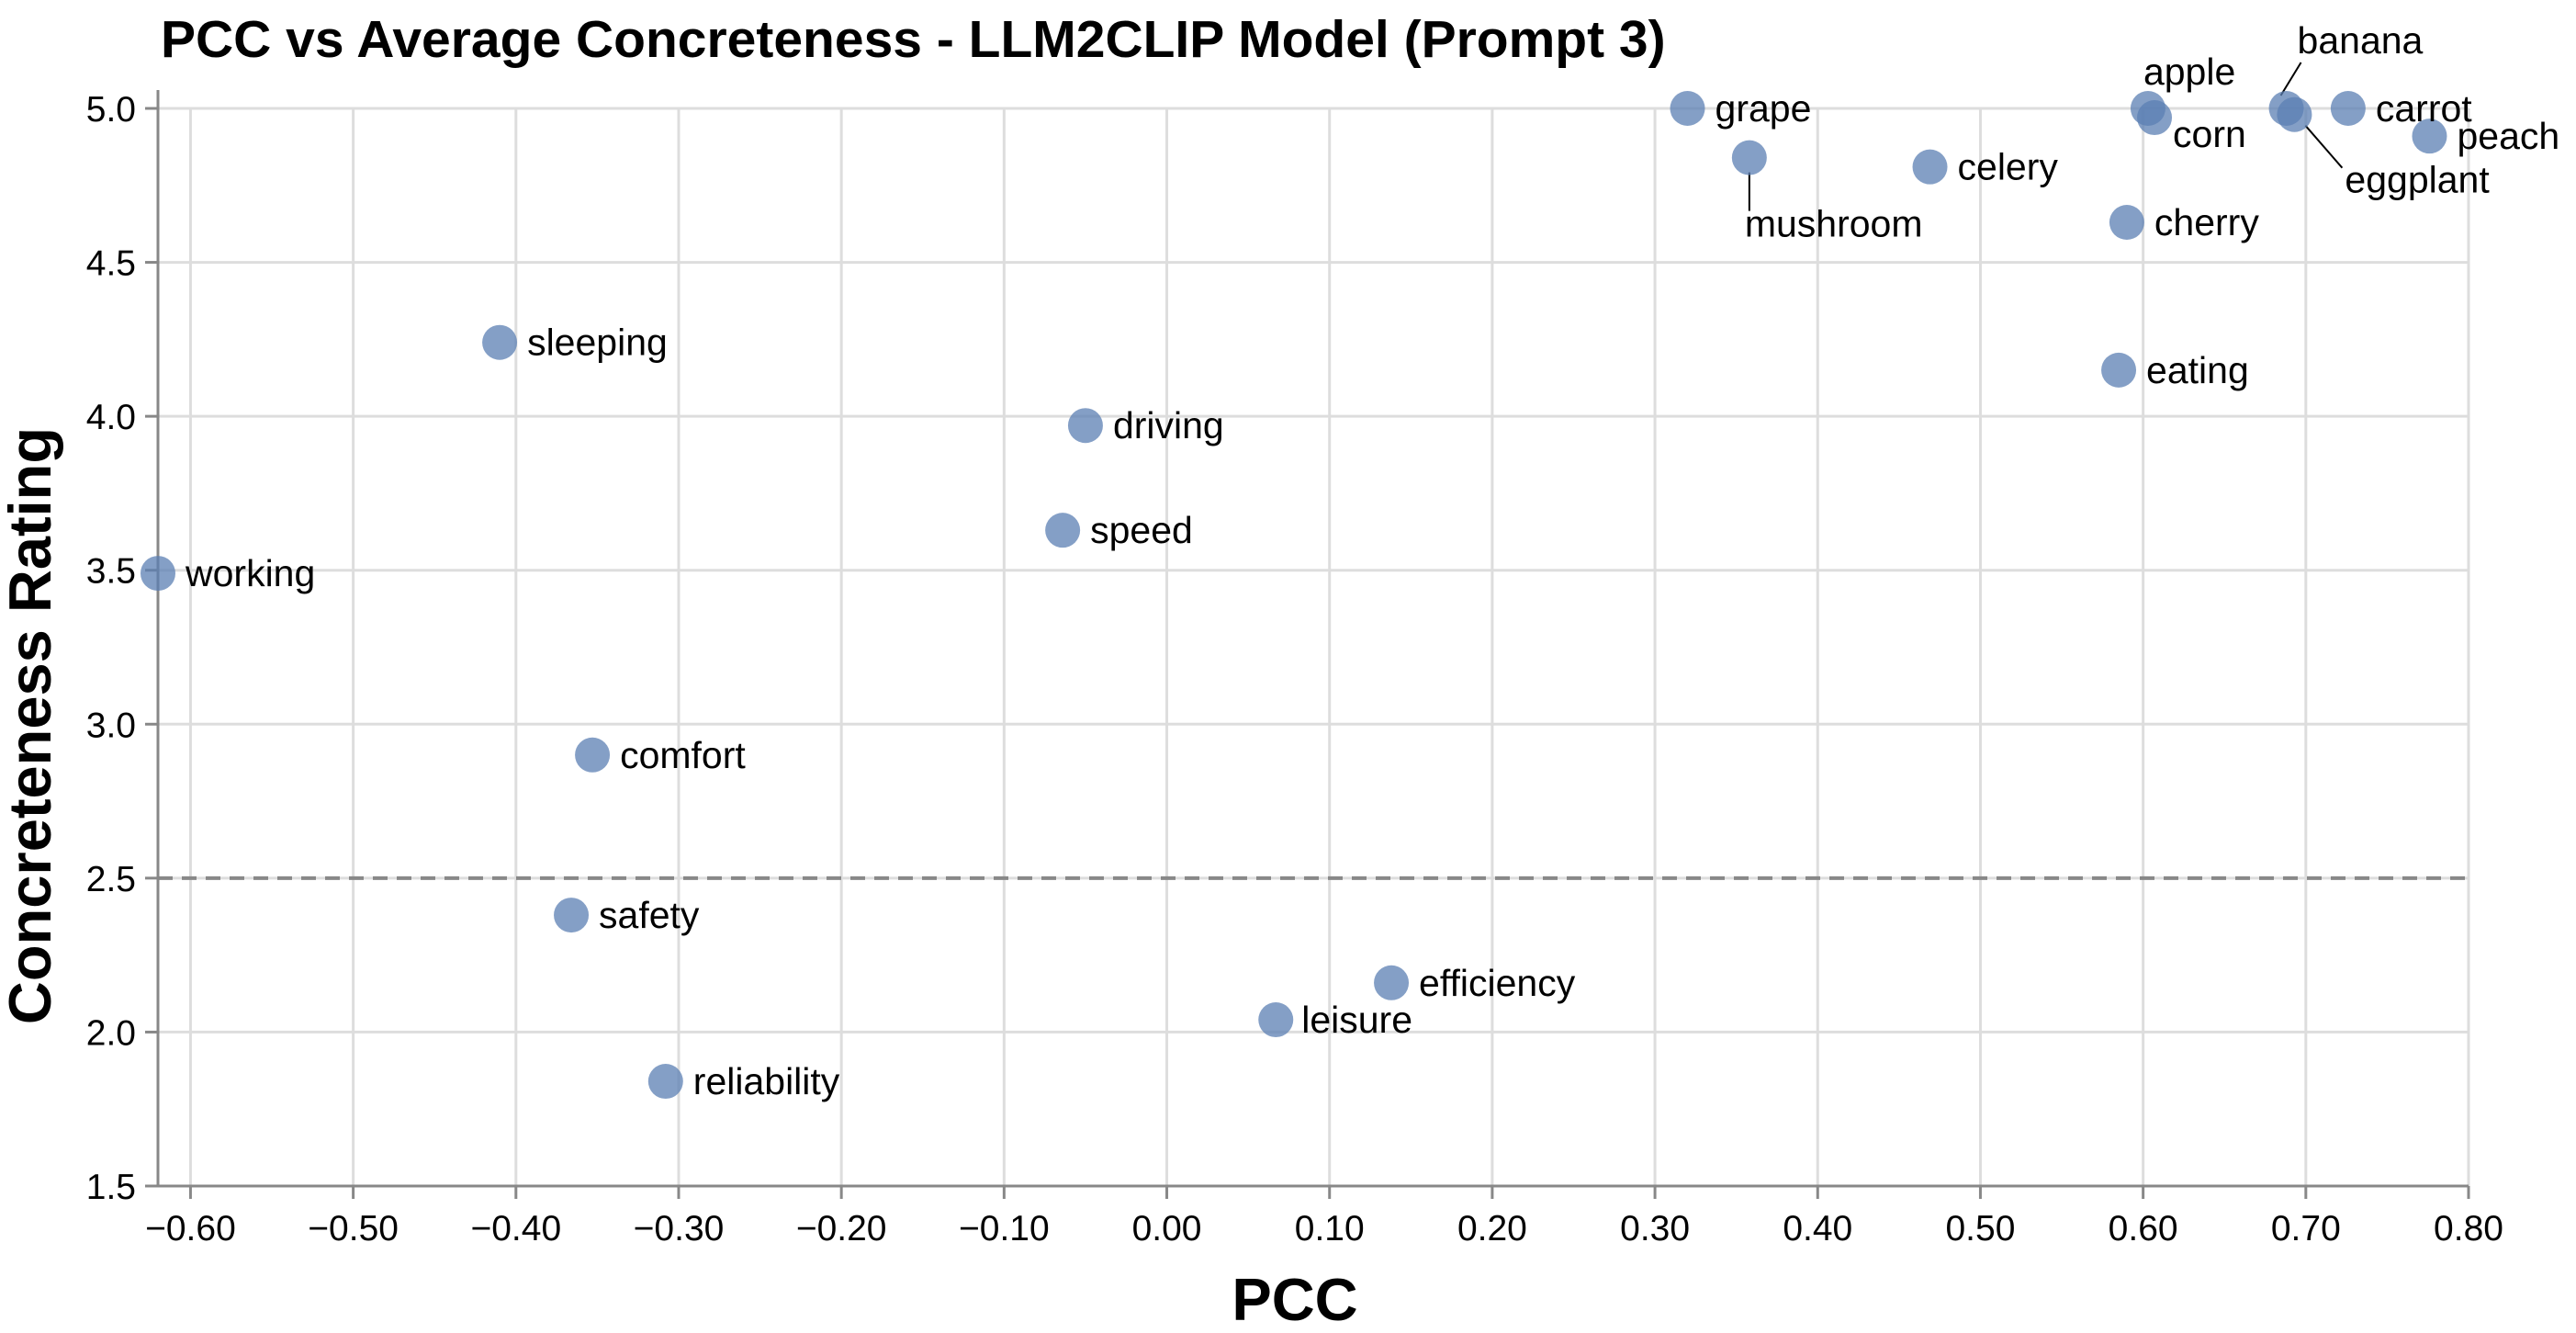  What do you see at coordinates (2348, 108) in the screenshot?
I see `point-carrot` at bounding box center [2348, 108].